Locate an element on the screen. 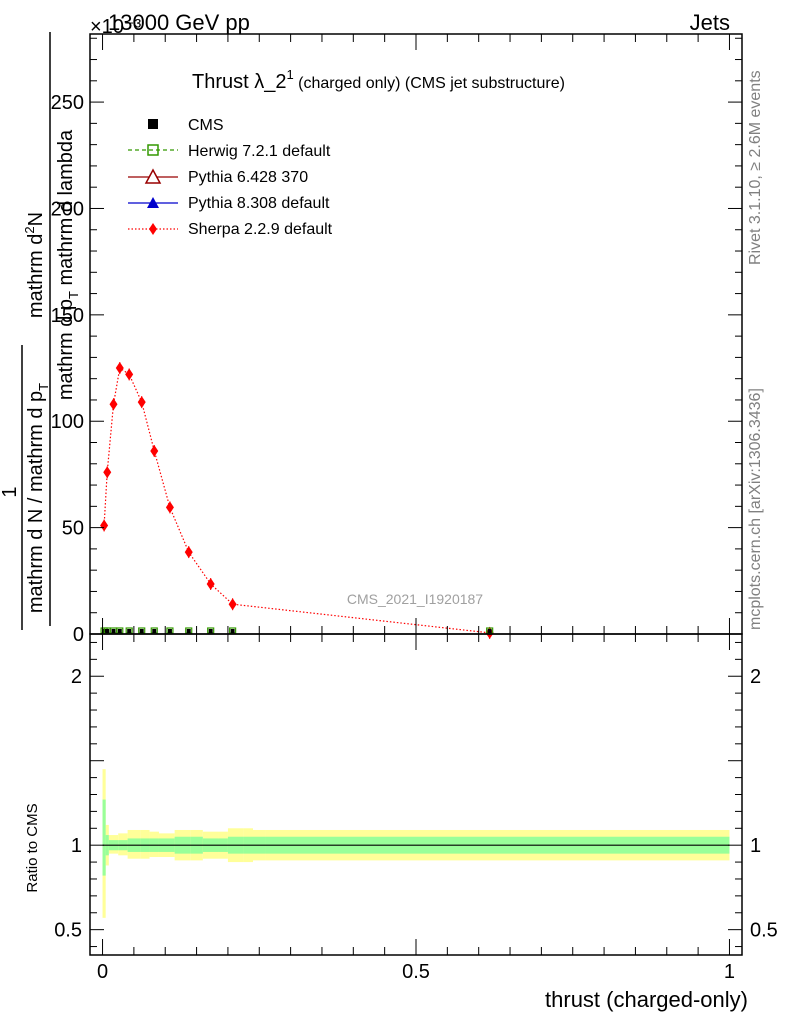  svg-text: mathrm d2N is located at coordinates (34, 265).